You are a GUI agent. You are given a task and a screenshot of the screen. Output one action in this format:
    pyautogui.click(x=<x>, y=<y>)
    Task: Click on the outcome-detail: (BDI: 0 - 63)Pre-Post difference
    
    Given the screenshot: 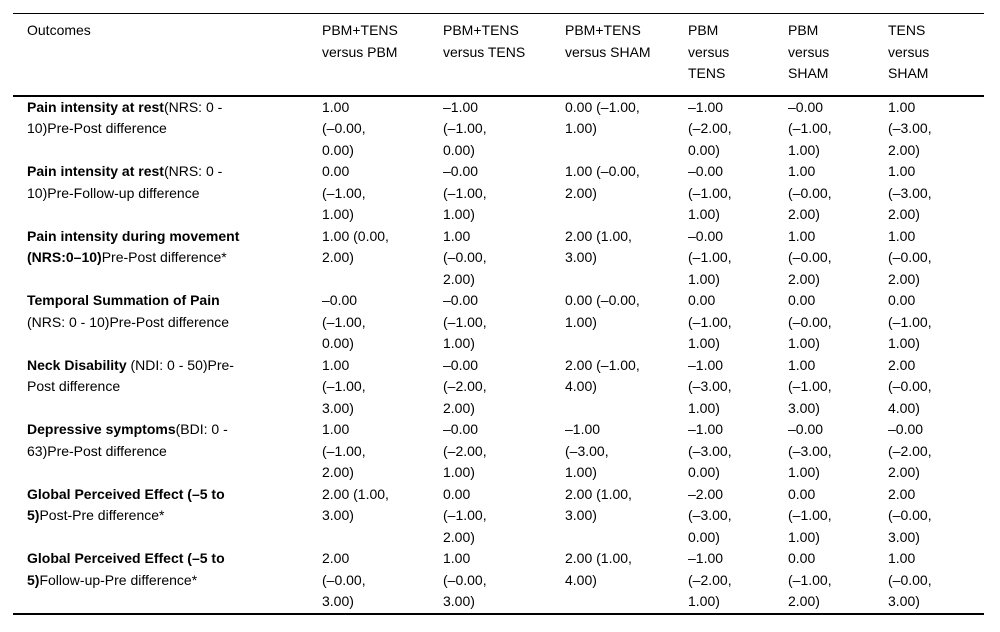 What is the action you would take?
    pyautogui.click(x=127, y=440)
    